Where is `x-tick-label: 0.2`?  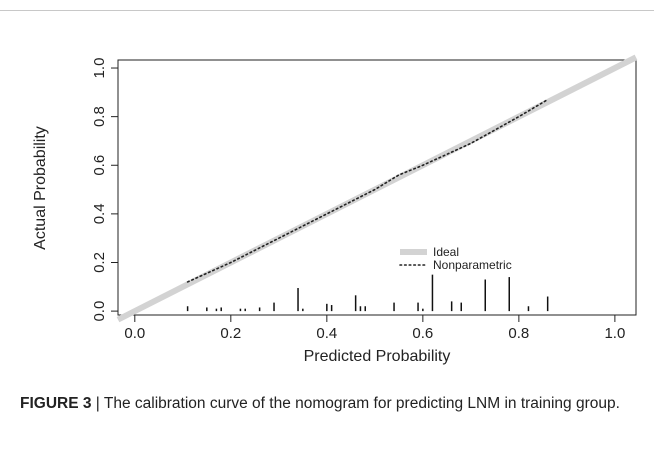 x-tick-label: 0.2 is located at coordinates (230, 333).